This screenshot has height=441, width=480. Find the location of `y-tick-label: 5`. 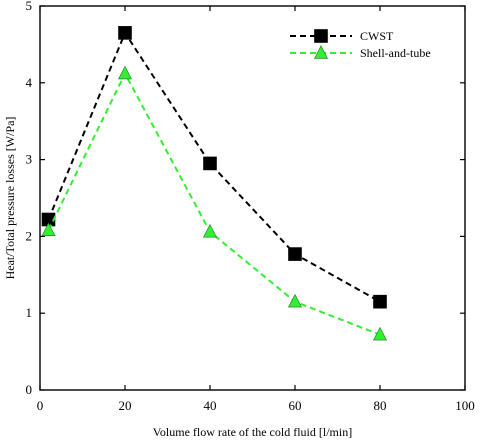

y-tick-label: 5 is located at coordinates (29, 6).